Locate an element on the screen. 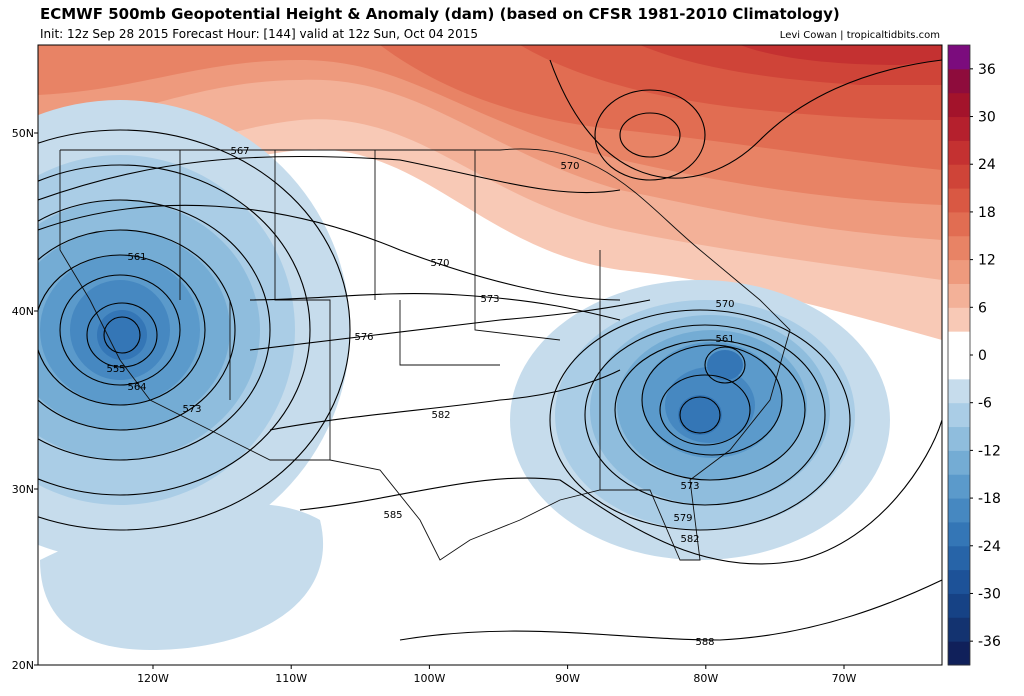  colorbar-label: 6 is located at coordinates (982, 308).